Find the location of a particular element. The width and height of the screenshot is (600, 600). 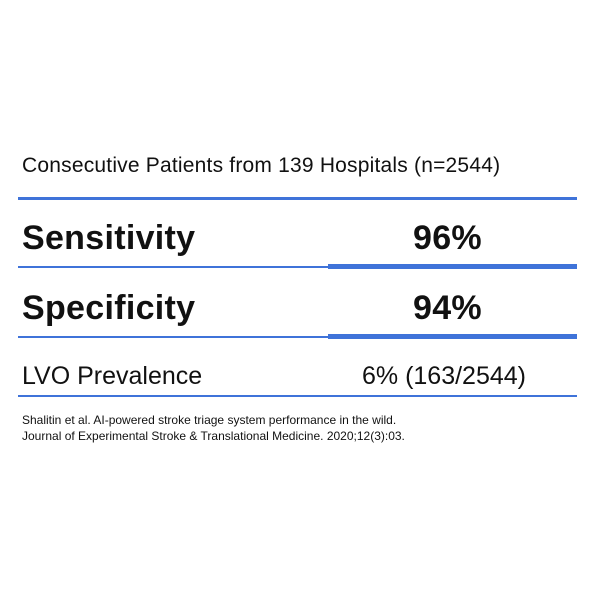

sensitivity-value: 96% is located at coordinates (447, 238).